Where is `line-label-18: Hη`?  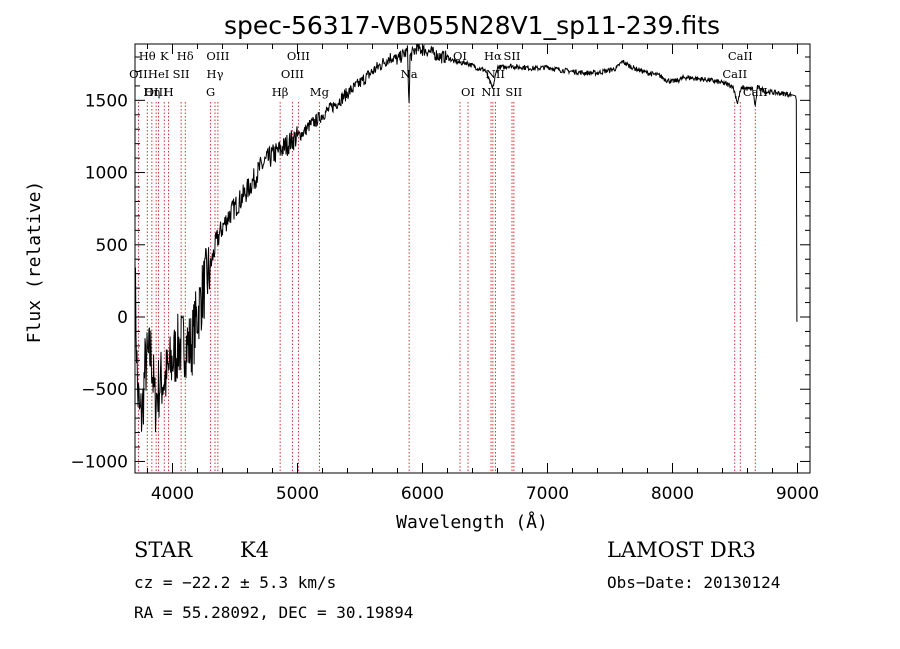 line-label-18: Hη is located at coordinates (151, 92).